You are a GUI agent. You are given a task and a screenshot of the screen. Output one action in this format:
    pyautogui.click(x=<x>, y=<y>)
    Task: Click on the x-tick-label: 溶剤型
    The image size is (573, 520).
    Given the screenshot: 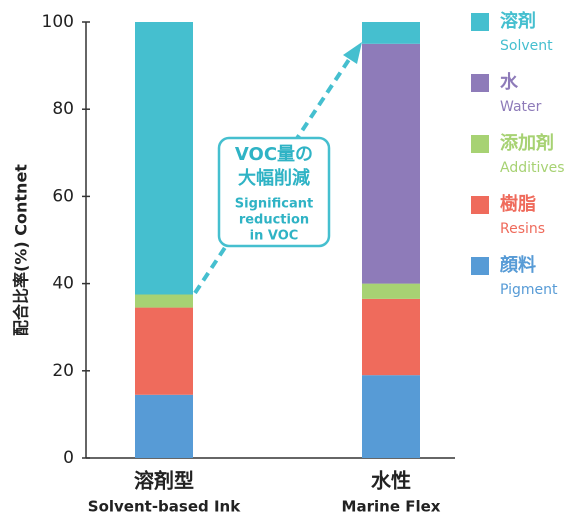 What is the action you would take?
    pyautogui.click(x=164, y=481)
    